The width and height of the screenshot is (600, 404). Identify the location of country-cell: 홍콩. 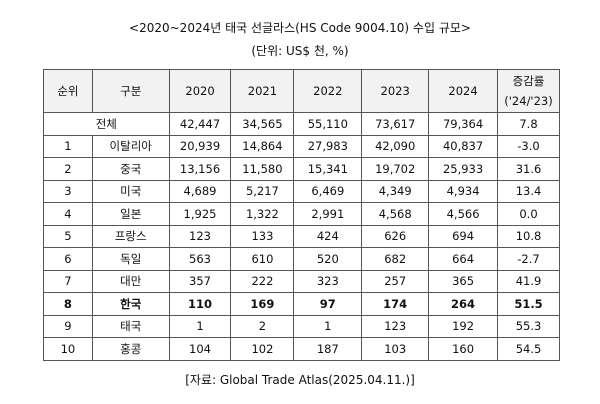
(130, 349).